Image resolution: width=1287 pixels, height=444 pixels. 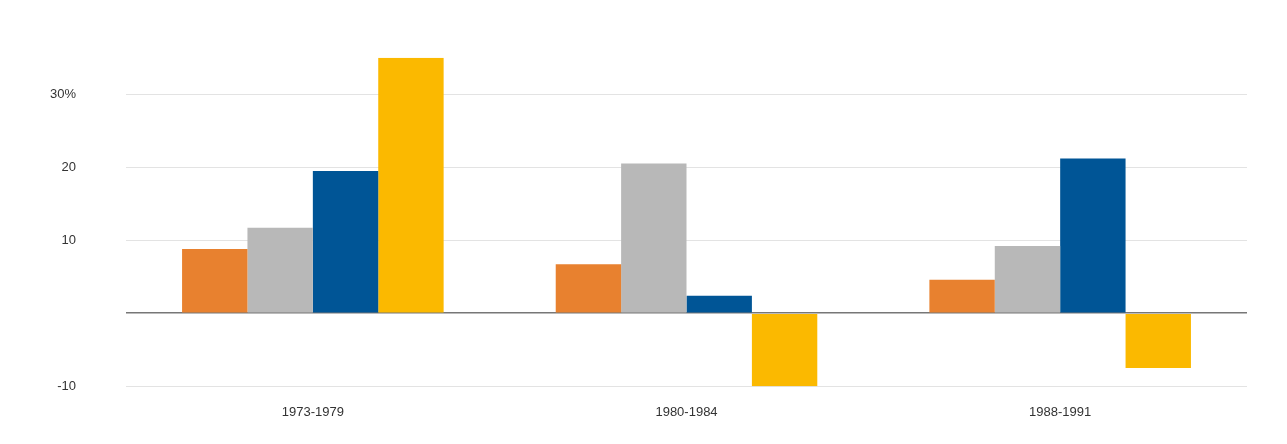 I want to click on x-tick-label: 1980-1984, so click(x=686, y=411).